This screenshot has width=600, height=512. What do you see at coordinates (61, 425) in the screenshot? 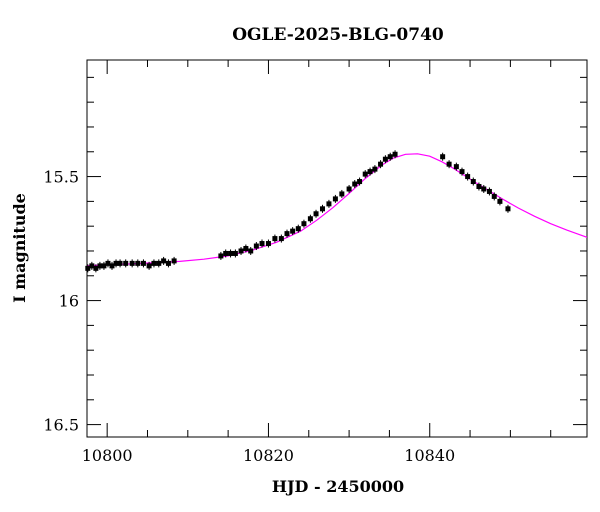
I see `y-tick-label: 16.5` at bounding box center [61, 425].